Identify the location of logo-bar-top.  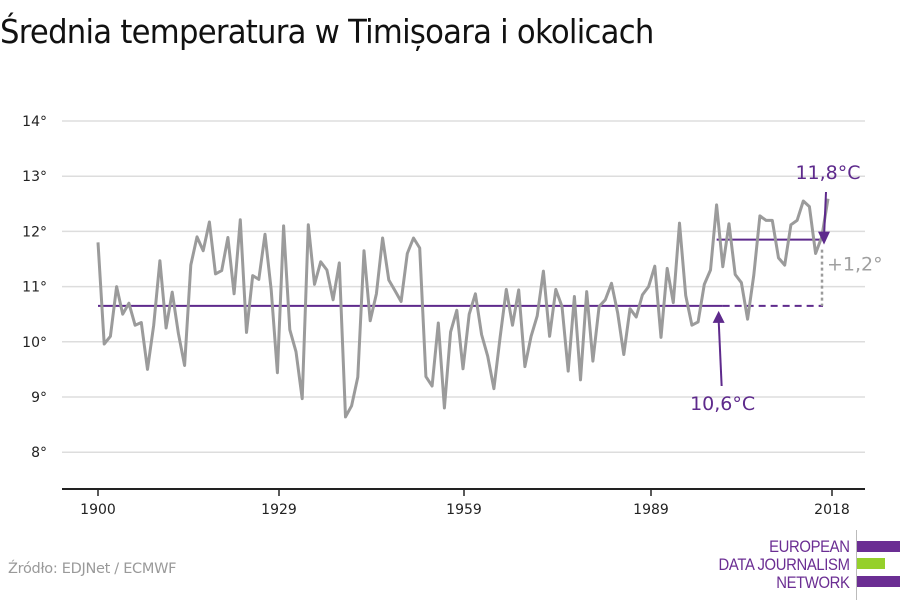
(878, 546).